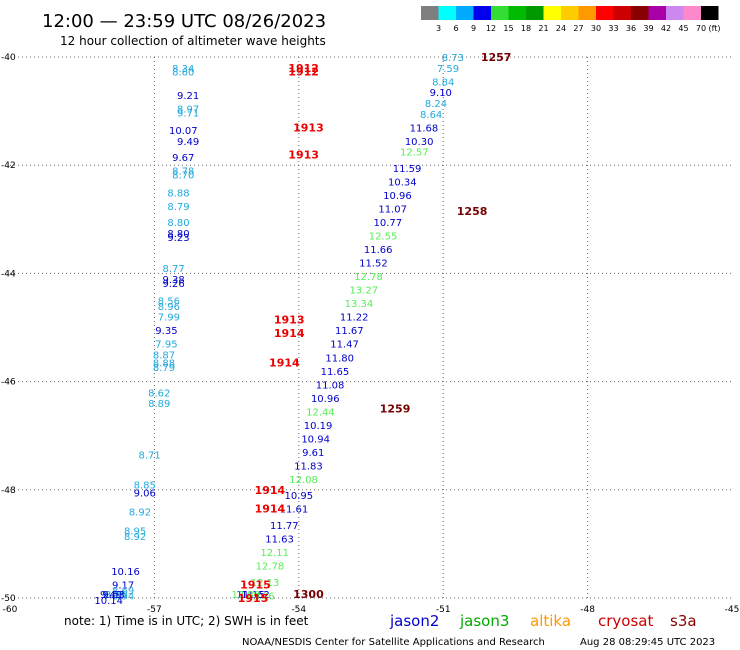 The height and width of the screenshot is (650, 740). I want to click on color-scale-label: 12, so click(491, 28).